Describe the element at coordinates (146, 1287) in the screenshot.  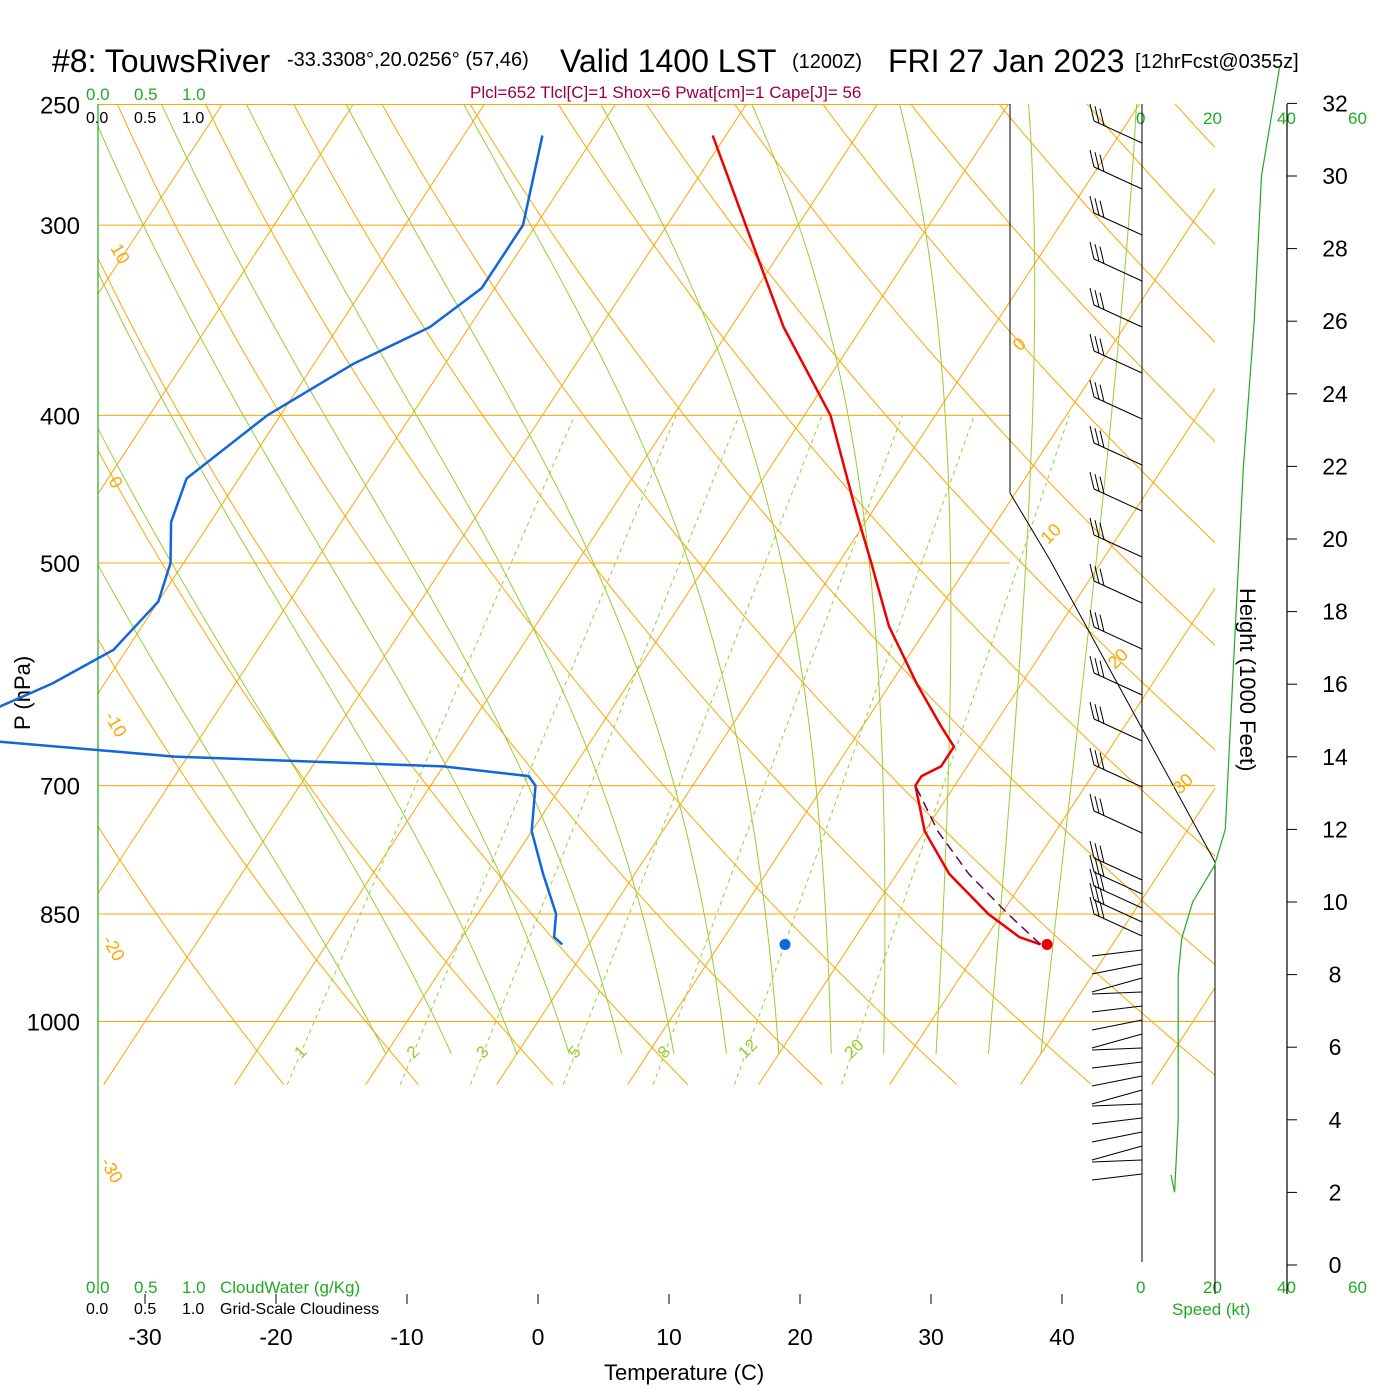
I see `cloudwater-tick-bottom: 0.5` at that location.